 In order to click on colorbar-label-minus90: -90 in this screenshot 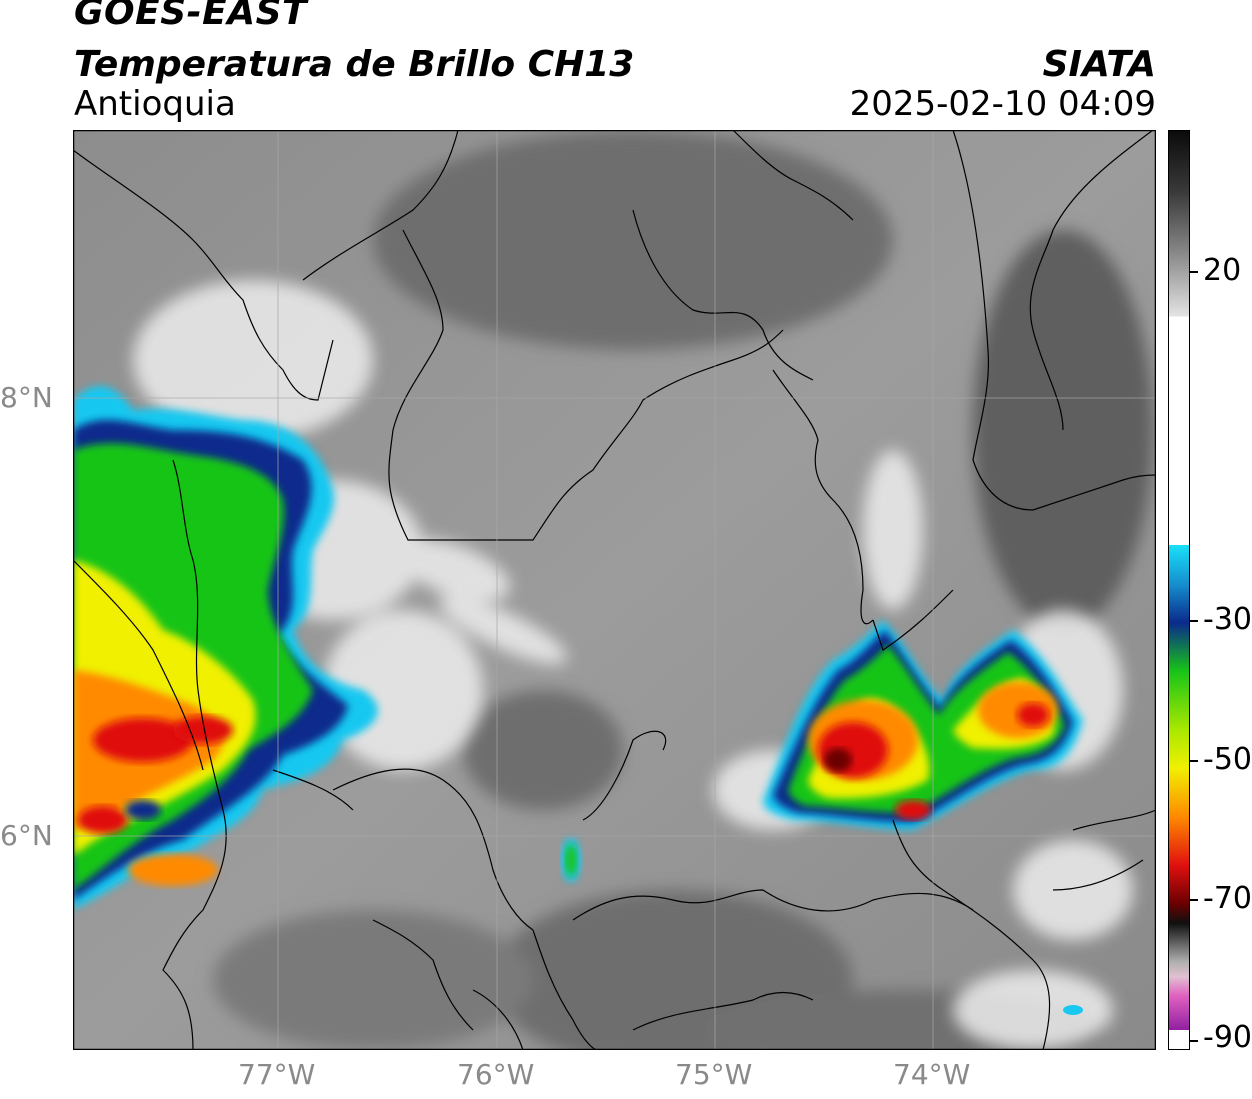, I will do `click(1227, 1037)`.